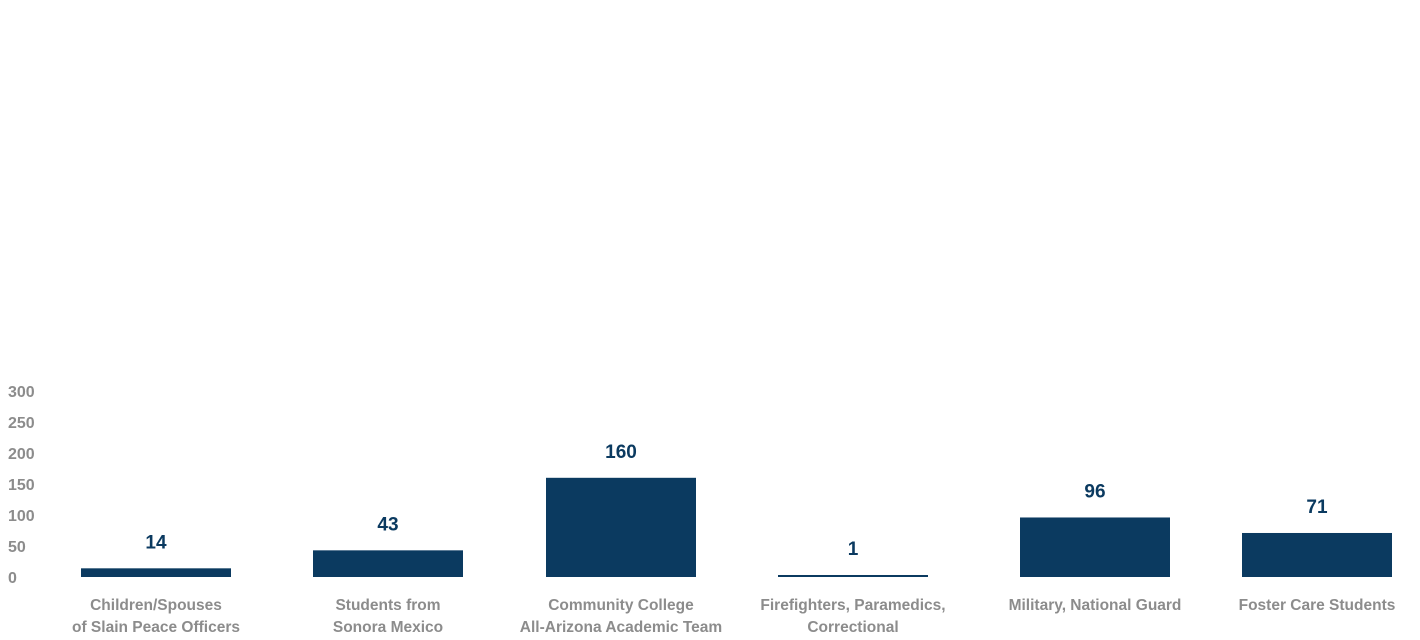 The height and width of the screenshot is (640, 1420). I want to click on bar-value-label: 160, so click(621, 452).